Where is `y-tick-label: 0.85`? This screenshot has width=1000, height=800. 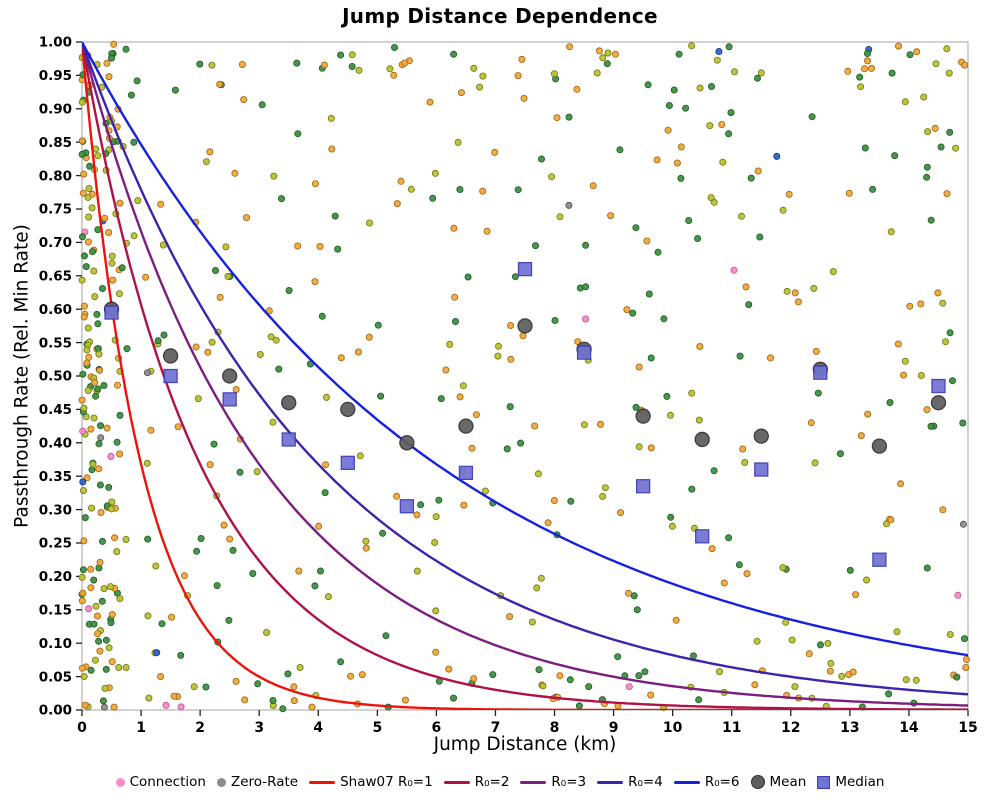
y-tick-label: 0.85 is located at coordinates (55, 143).